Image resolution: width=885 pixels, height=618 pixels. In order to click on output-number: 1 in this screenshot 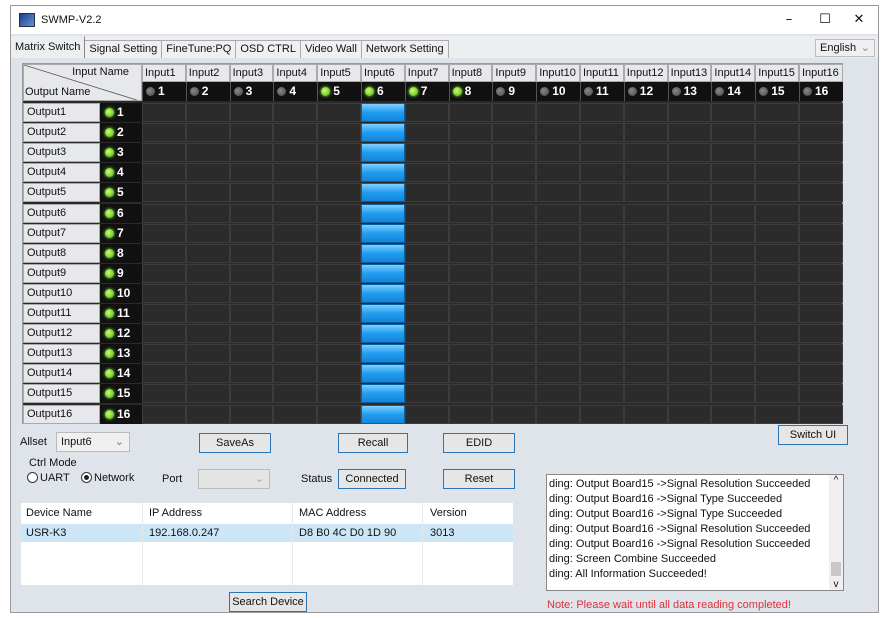, I will do `click(121, 112)`.